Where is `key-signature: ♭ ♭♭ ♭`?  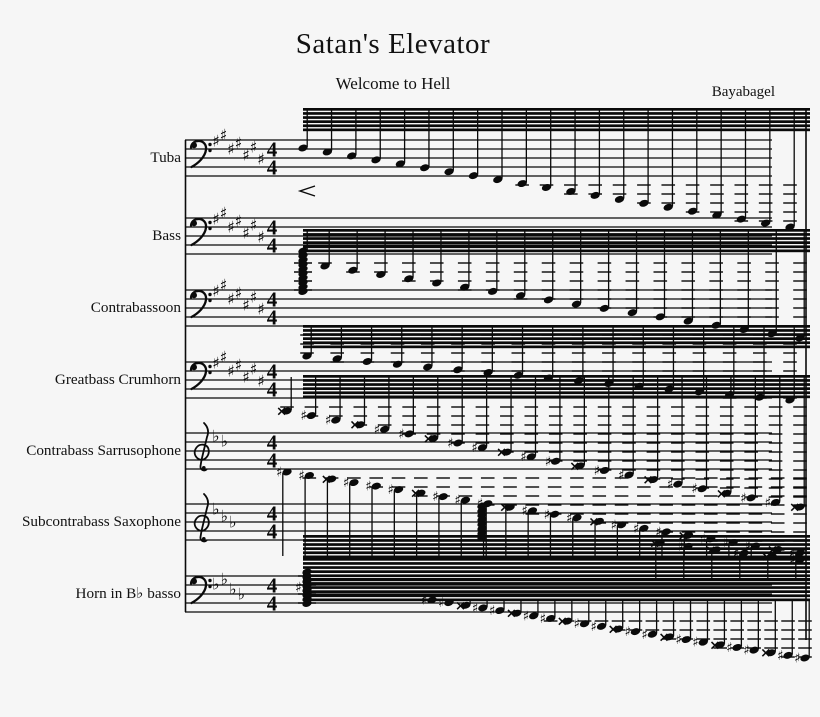 key-signature: ♭ ♭♭ ♭ is located at coordinates (228, 587).